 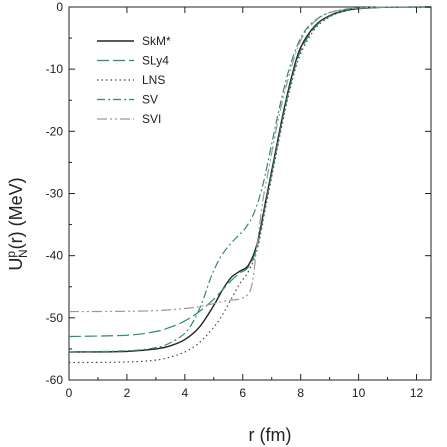 What do you see at coordinates (11, 254) in the screenshot?
I see `y-axis-title-sup: p` at bounding box center [11, 254].